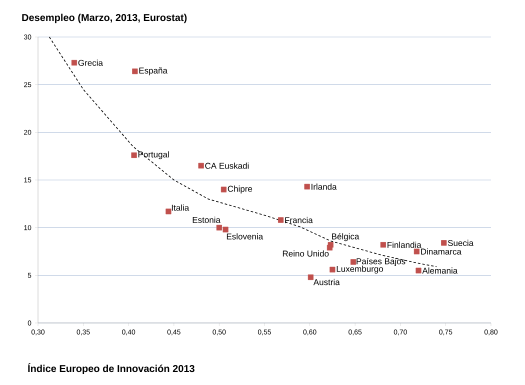 This screenshot has width=525, height=385. I want to click on annotation: Austria, so click(326, 282).